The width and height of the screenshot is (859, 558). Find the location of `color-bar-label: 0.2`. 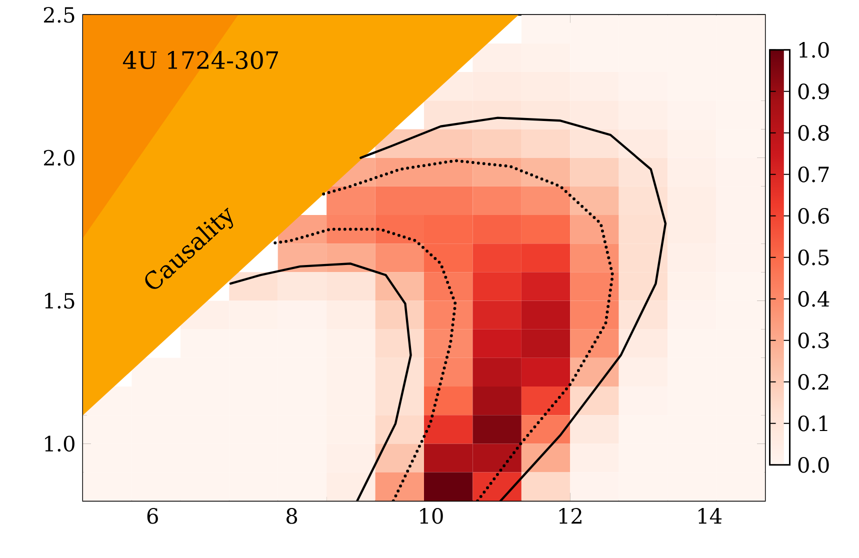

color-bar-label: 0.2 is located at coordinates (813, 382).